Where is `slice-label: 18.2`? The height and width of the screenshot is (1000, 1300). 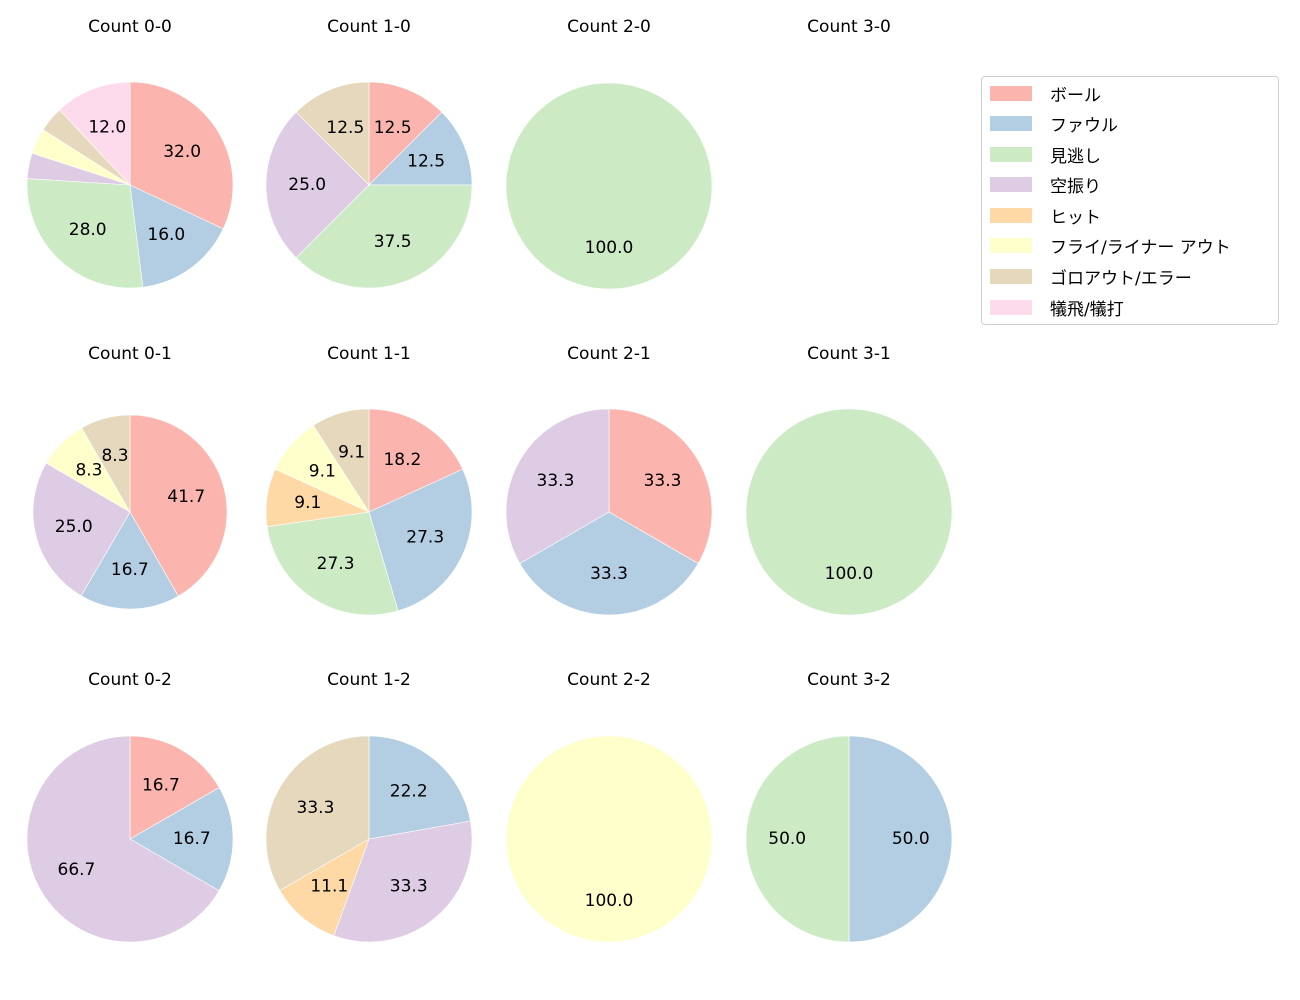 slice-label: 18.2 is located at coordinates (402, 460).